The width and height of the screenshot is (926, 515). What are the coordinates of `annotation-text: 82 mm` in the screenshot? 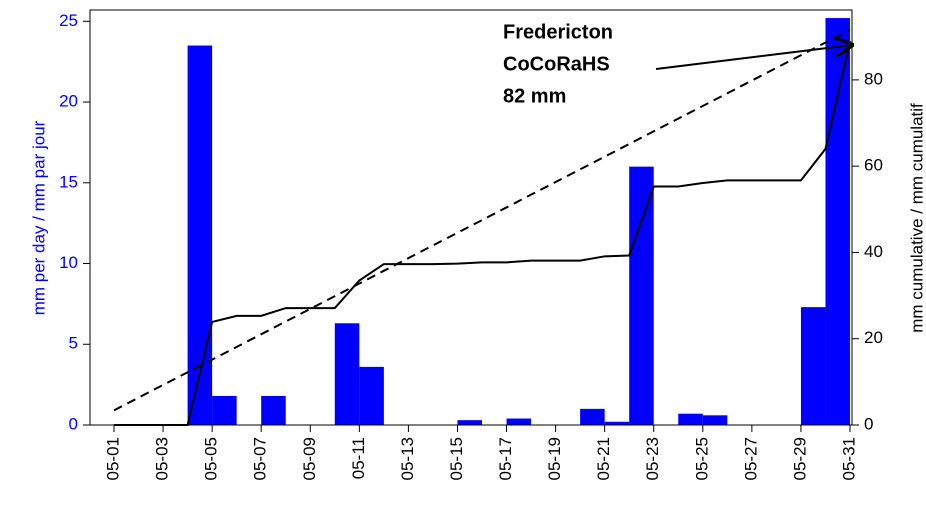 It's located at (534, 96).